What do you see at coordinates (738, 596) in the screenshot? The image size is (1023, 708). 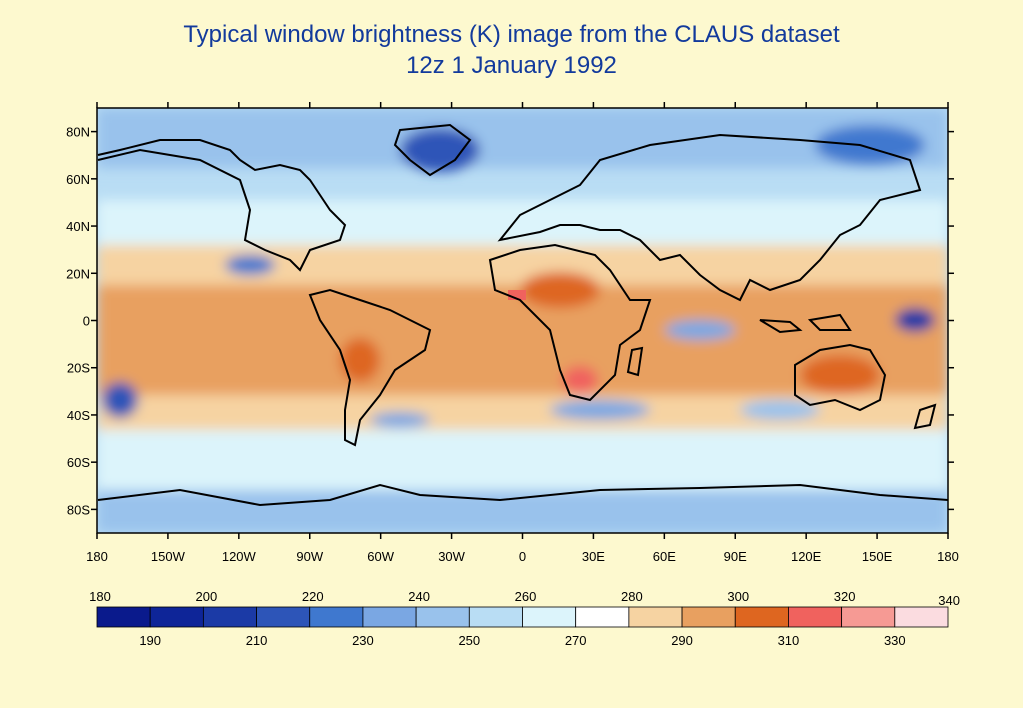 I see `colorbar-label-top: 300` at bounding box center [738, 596].